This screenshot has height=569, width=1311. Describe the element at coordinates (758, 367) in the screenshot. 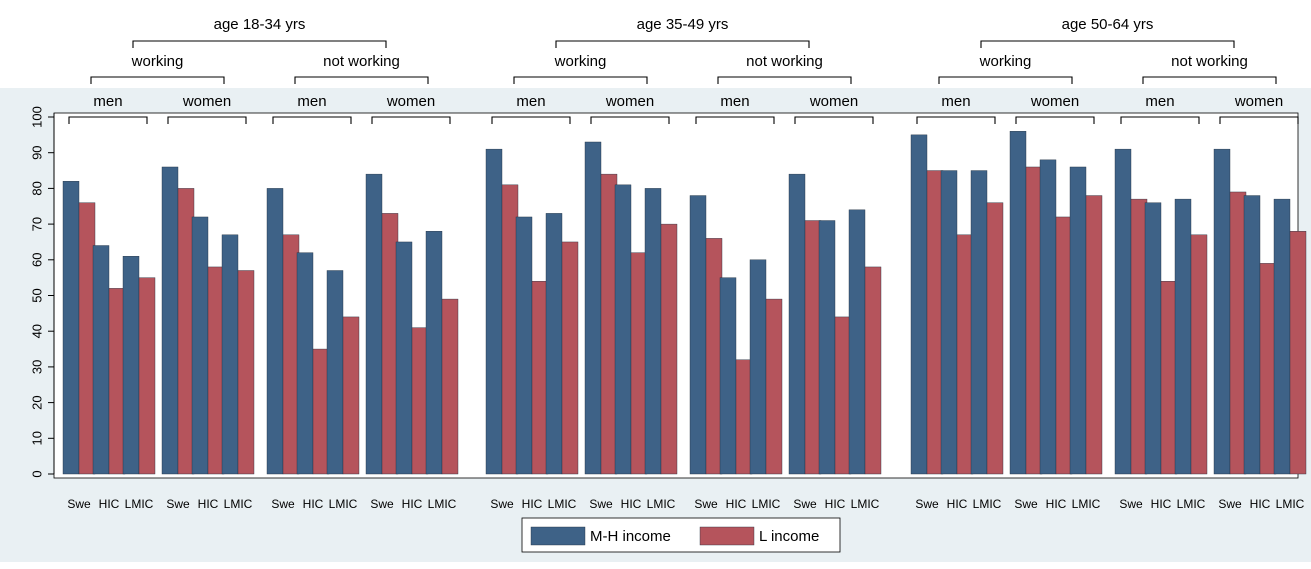

I see `bar-m-h-income-age-35-49-yrs-not-working-men-lmic` at that location.